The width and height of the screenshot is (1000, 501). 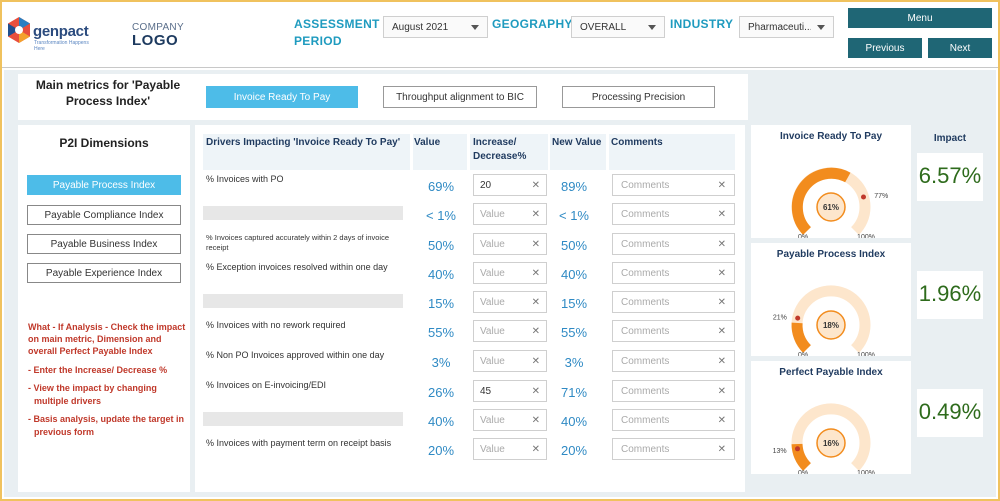 What do you see at coordinates (510, 391) in the screenshot?
I see `change-input: 45 ✕` at bounding box center [510, 391].